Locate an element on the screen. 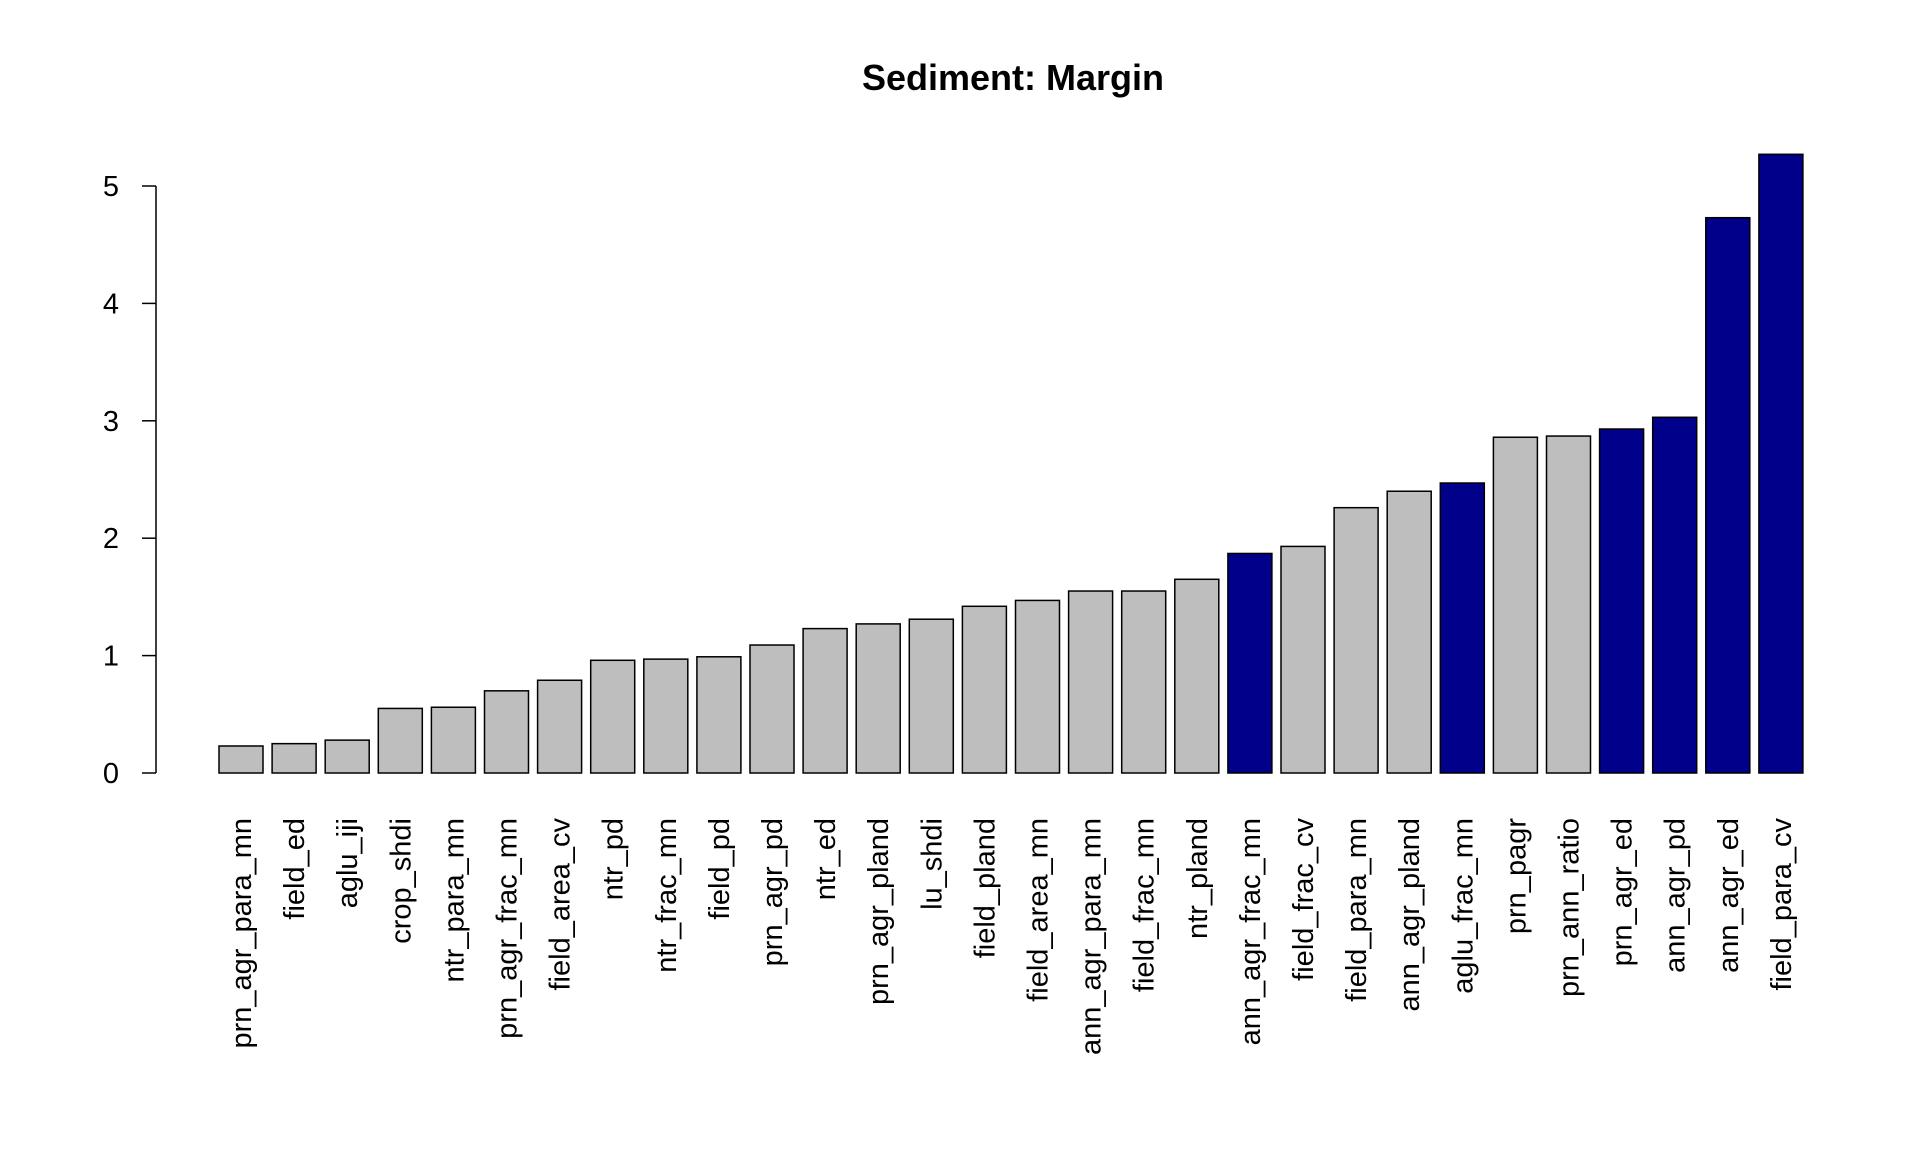  y-axis: 0 1 2 3 4 5 is located at coordinates (130, 480).